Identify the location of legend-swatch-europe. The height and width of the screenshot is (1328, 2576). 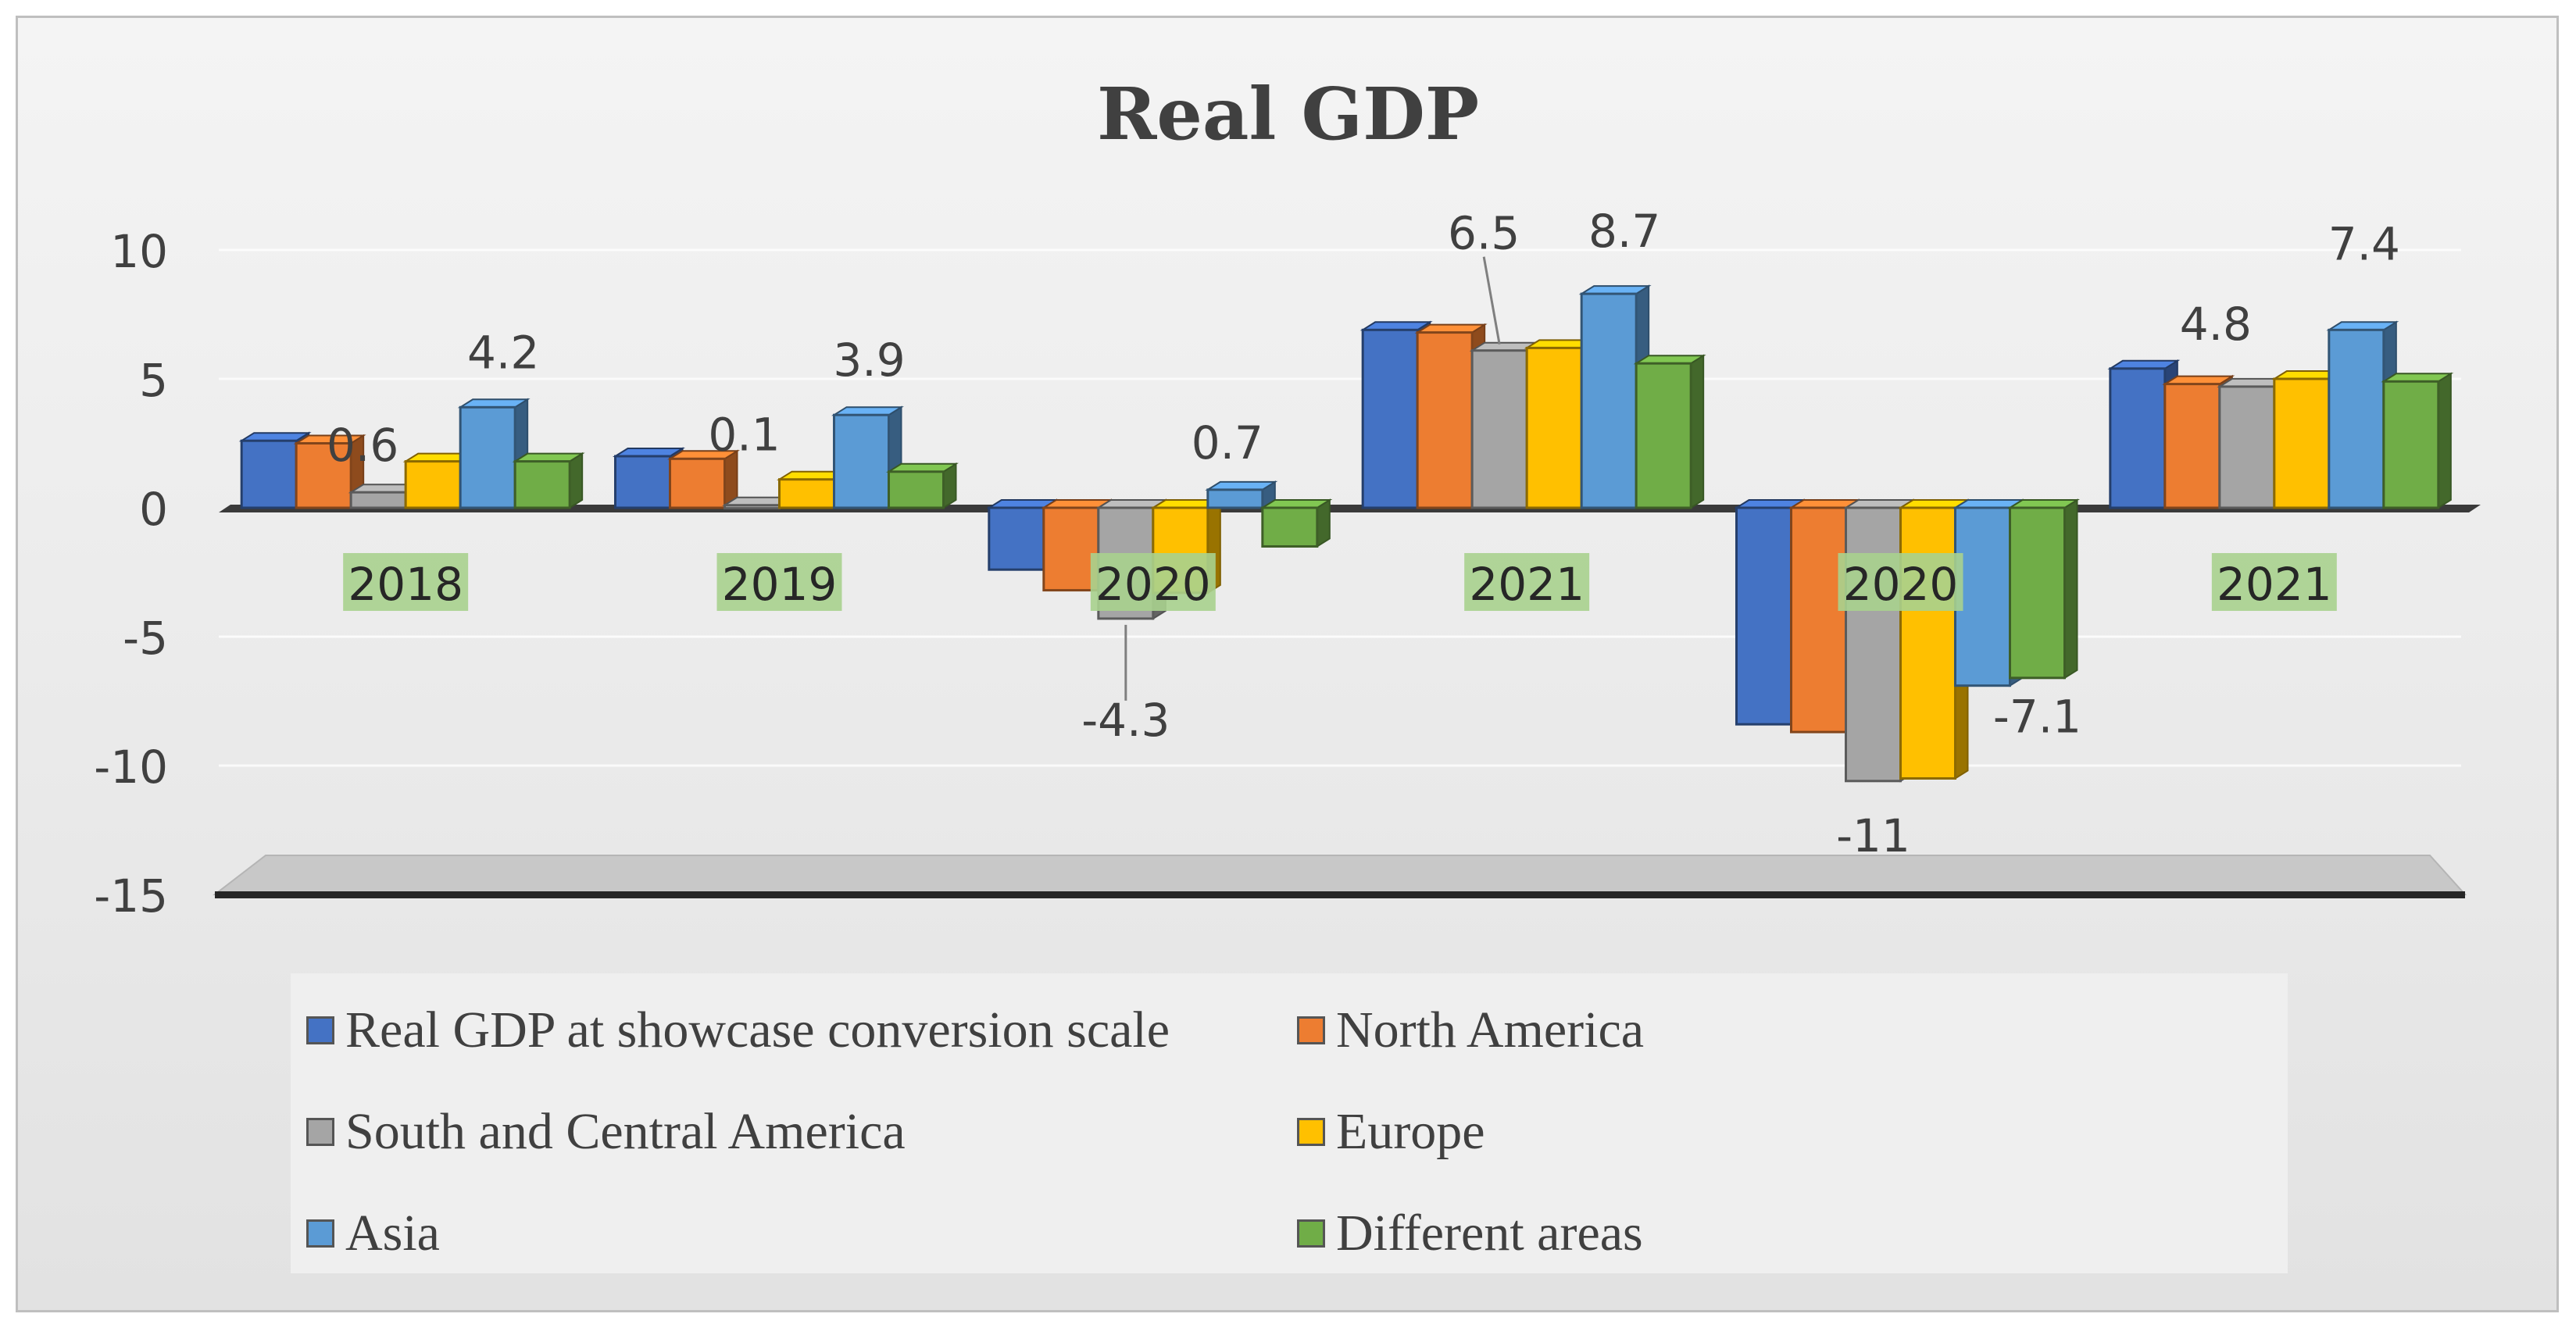
(1311, 1132).